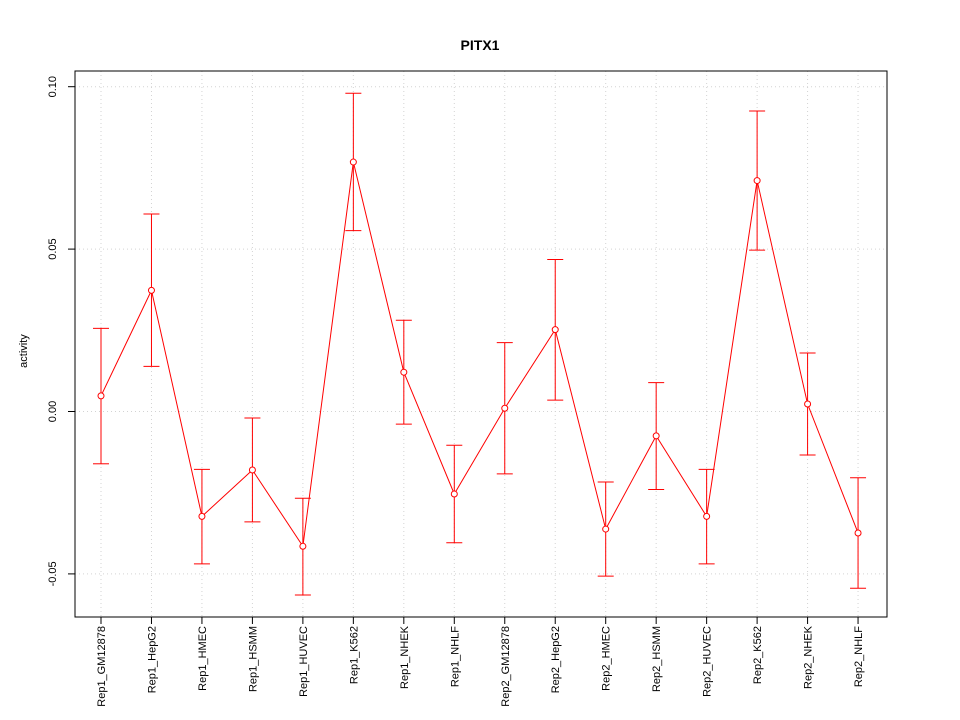  I want to click on x-tick-label: Rep1_HMEC, so click(203, 658).